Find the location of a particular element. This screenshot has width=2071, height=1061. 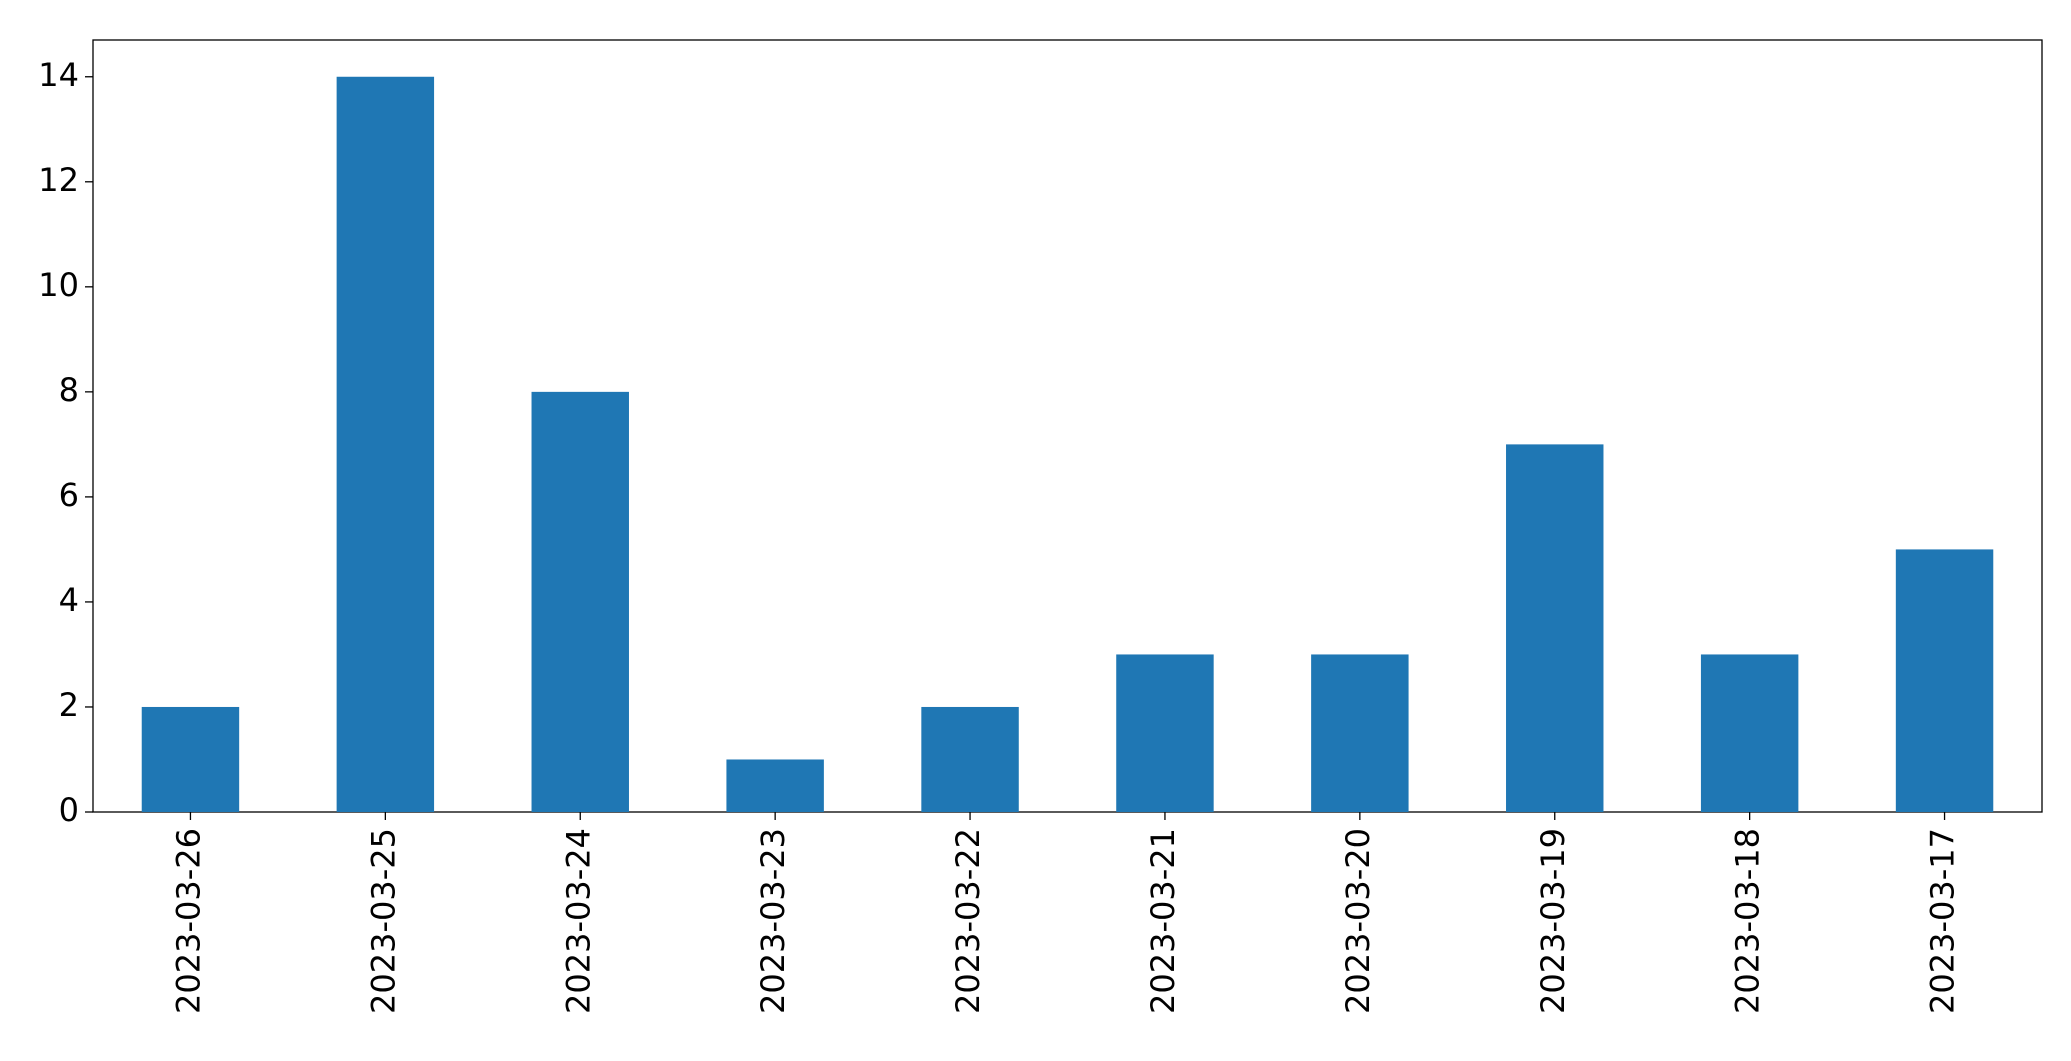

x-tick-label: 2023-03-23 is located at coordinates (773, 921).